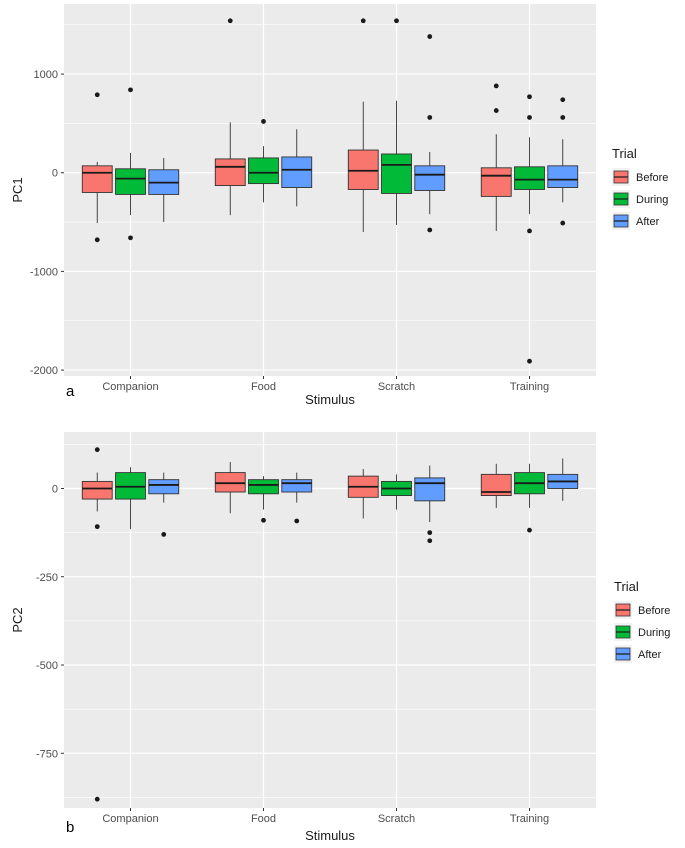 The height and width of the screenshot is (848, 685). Describe the element at coordinates (47, 666) in the screenshot. I see `y-tick-label: -500` at that location.